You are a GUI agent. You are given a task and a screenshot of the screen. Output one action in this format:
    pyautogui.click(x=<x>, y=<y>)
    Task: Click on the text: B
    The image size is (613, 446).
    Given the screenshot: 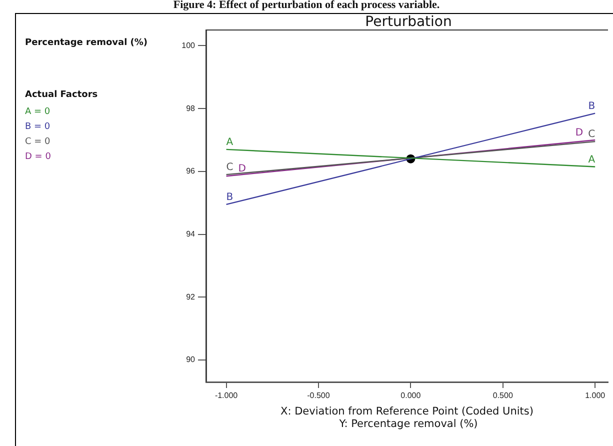 What is the action you would take?
    pyautogui.click(x=592, y=106)
    